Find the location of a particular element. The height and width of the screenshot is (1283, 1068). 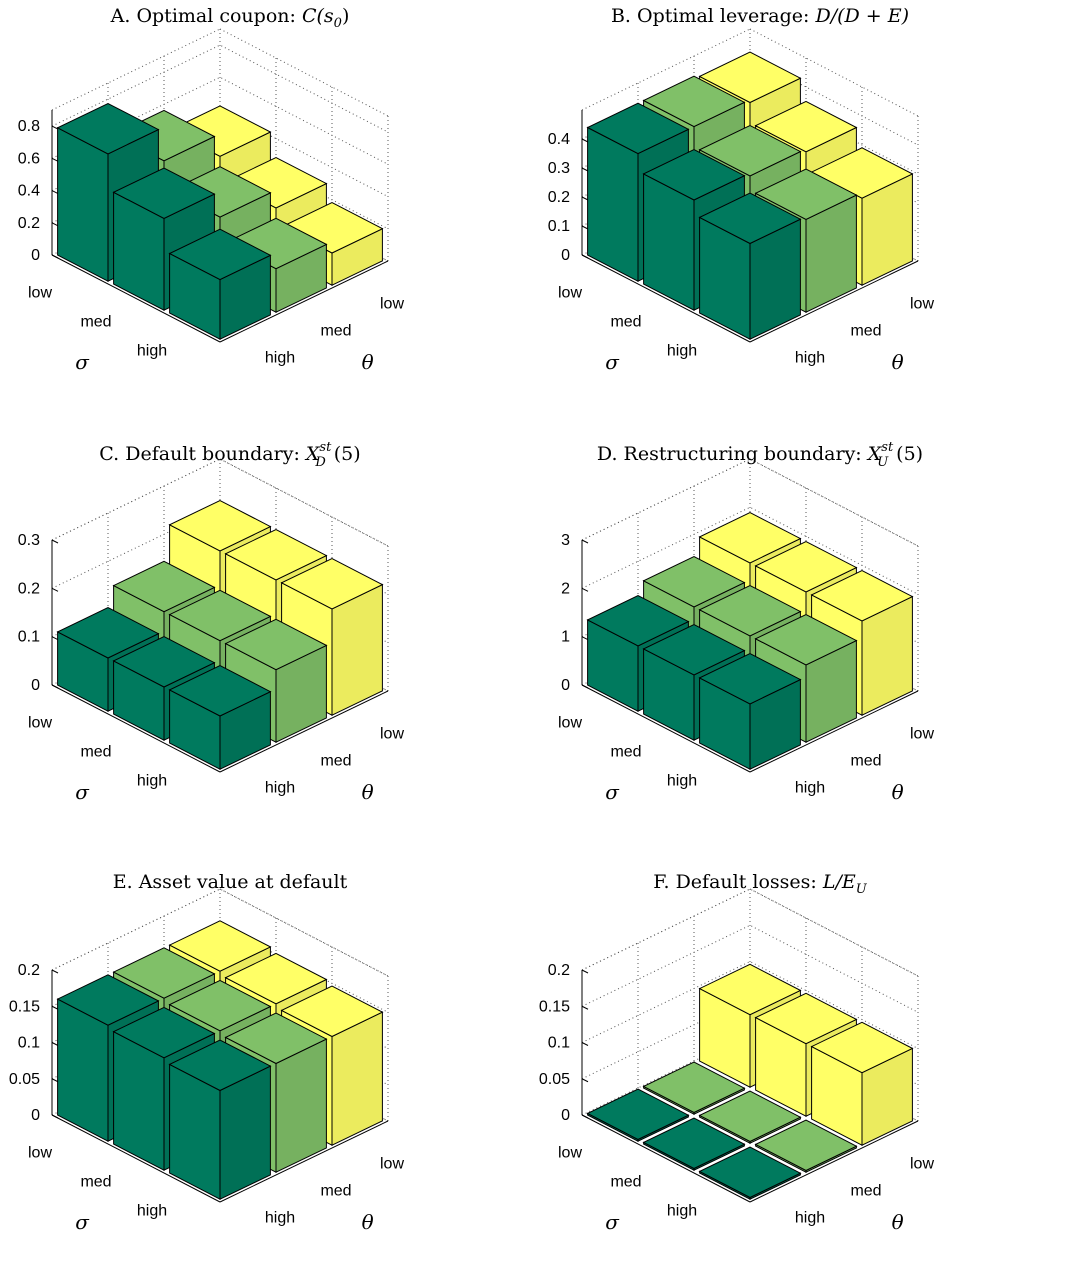

bar-left-face is located at coordinates (613, 204).